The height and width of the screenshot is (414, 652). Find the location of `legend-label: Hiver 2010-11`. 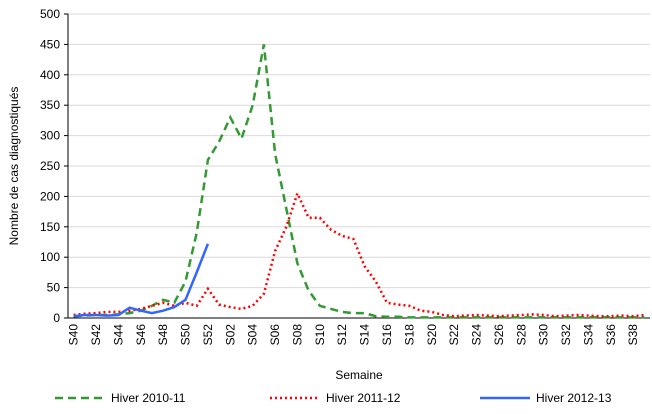

legend-label: Hiver 2010-11 is located at coordinates (148, 398).